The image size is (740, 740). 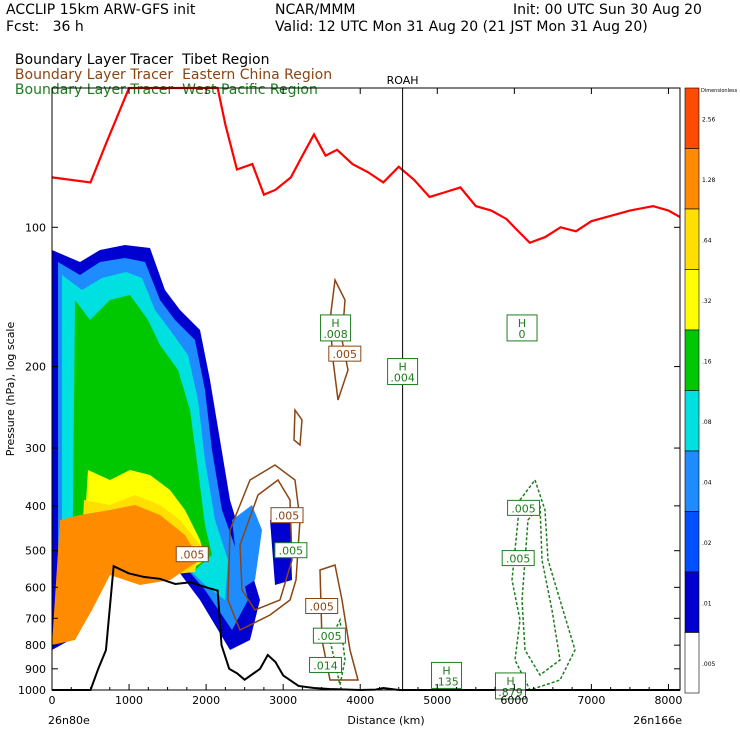 I want to click on terrain-line, so click(x=366, y=628).